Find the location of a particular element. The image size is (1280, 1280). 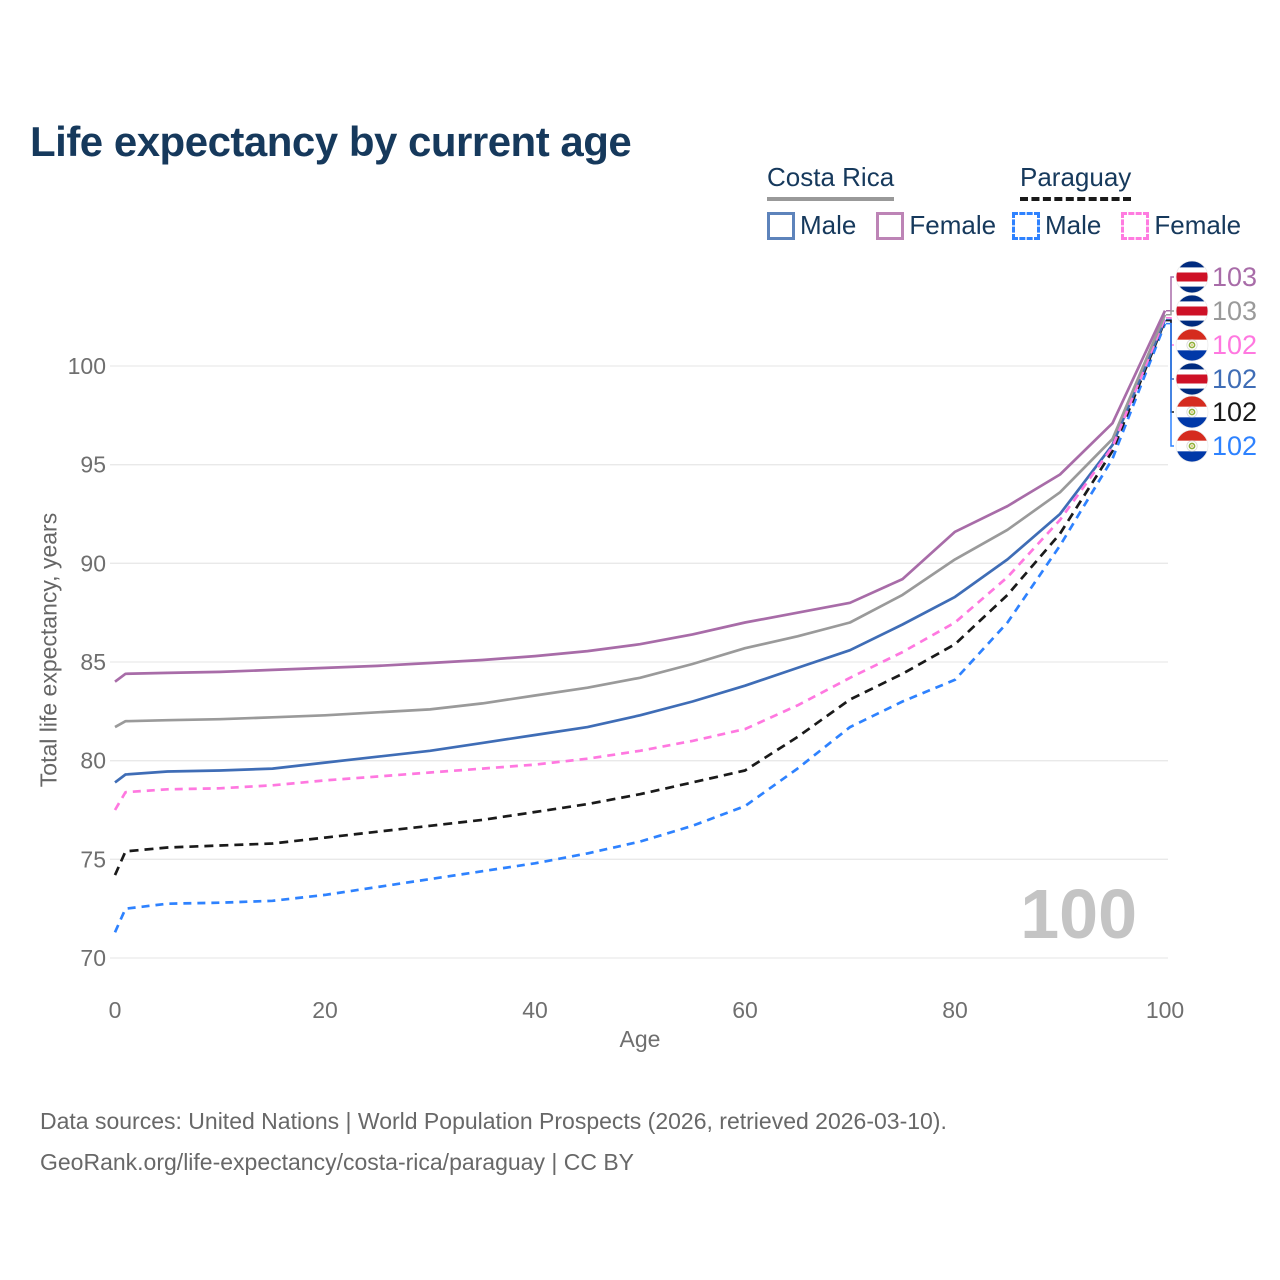

x-tick-label: 20 is located at coordinates (325, 1010).